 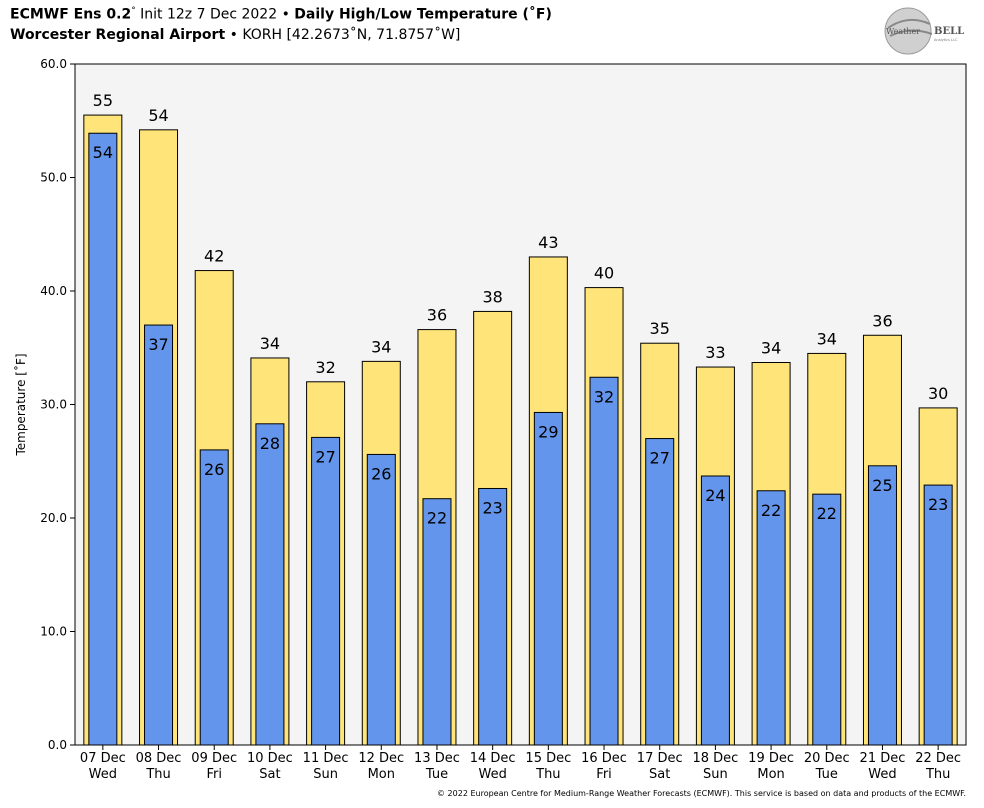 What do you see at coordinates (214, 256) in the screenshot?
I see `high-temp-label: 42` at bounding box center [214, 256].